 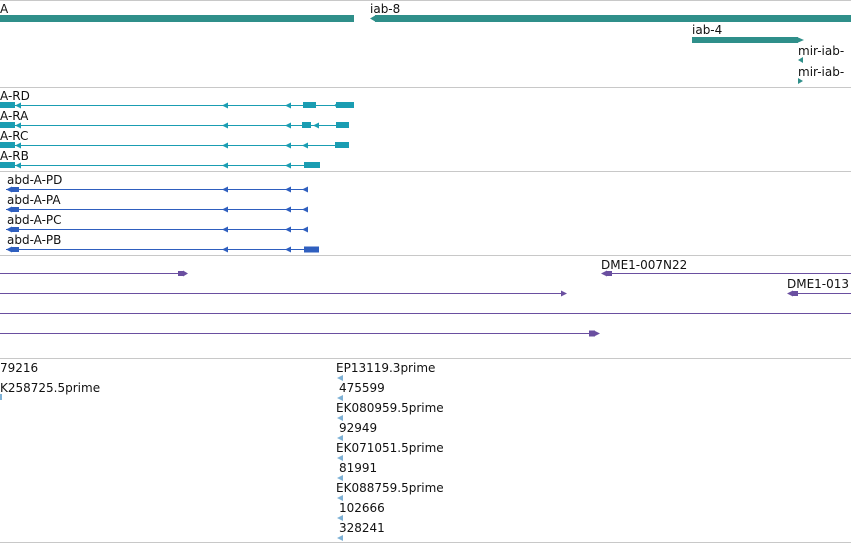 What do you see at coordinates (162, 219) in the screenshot?
I see `transcript-track-b` at bounding box center [162, 219].